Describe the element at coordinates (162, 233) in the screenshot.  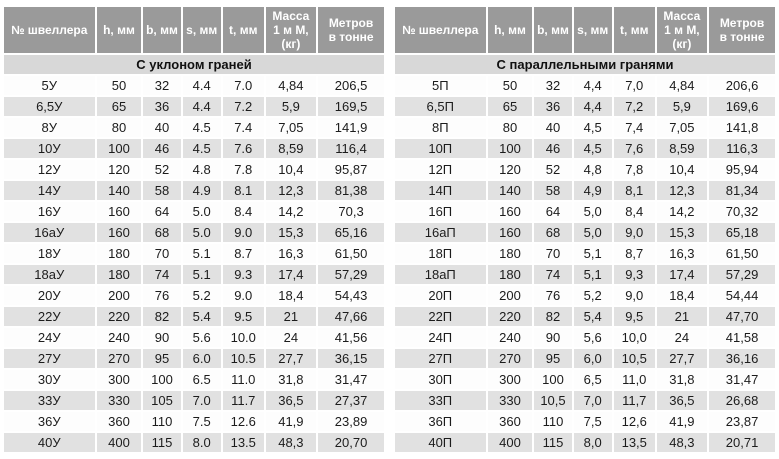
I see `table-cell: 68` at that location.